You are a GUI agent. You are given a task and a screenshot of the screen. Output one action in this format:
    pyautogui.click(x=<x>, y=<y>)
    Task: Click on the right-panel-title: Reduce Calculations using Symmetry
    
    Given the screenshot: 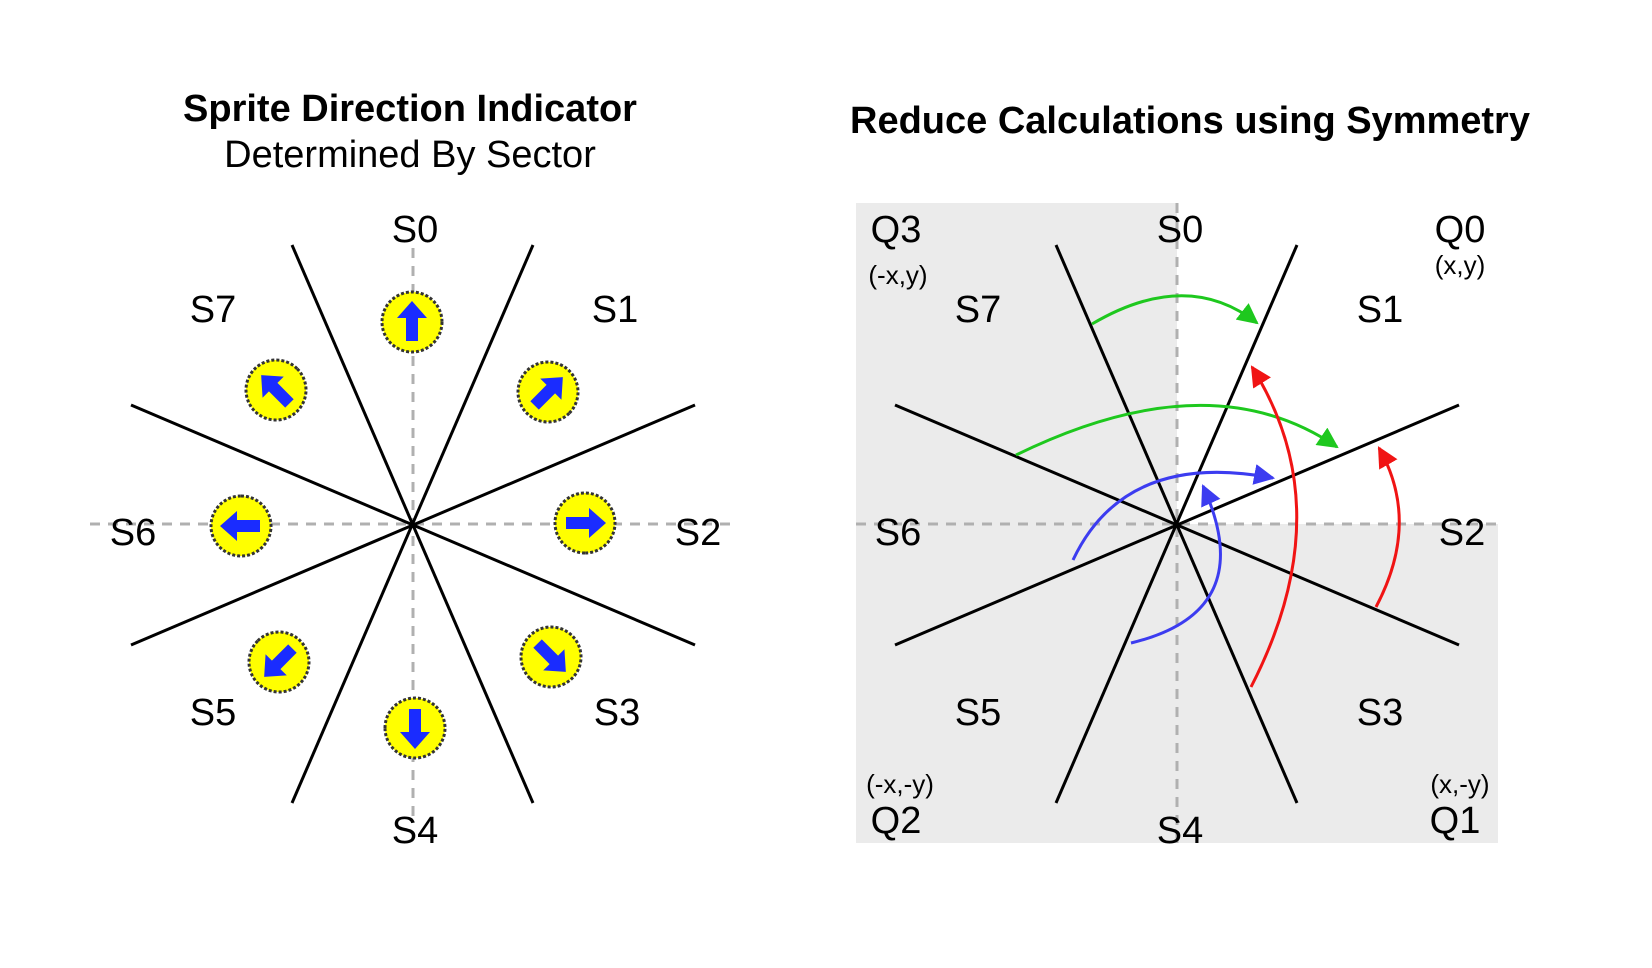 What is the action you would take?
    pyautogui.click(x=1190, y=121)
    